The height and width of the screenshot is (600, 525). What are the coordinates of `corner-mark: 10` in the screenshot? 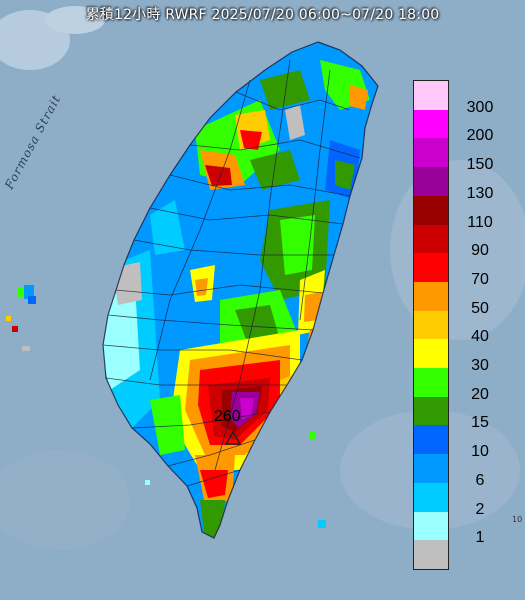 It's located at (517, 519).